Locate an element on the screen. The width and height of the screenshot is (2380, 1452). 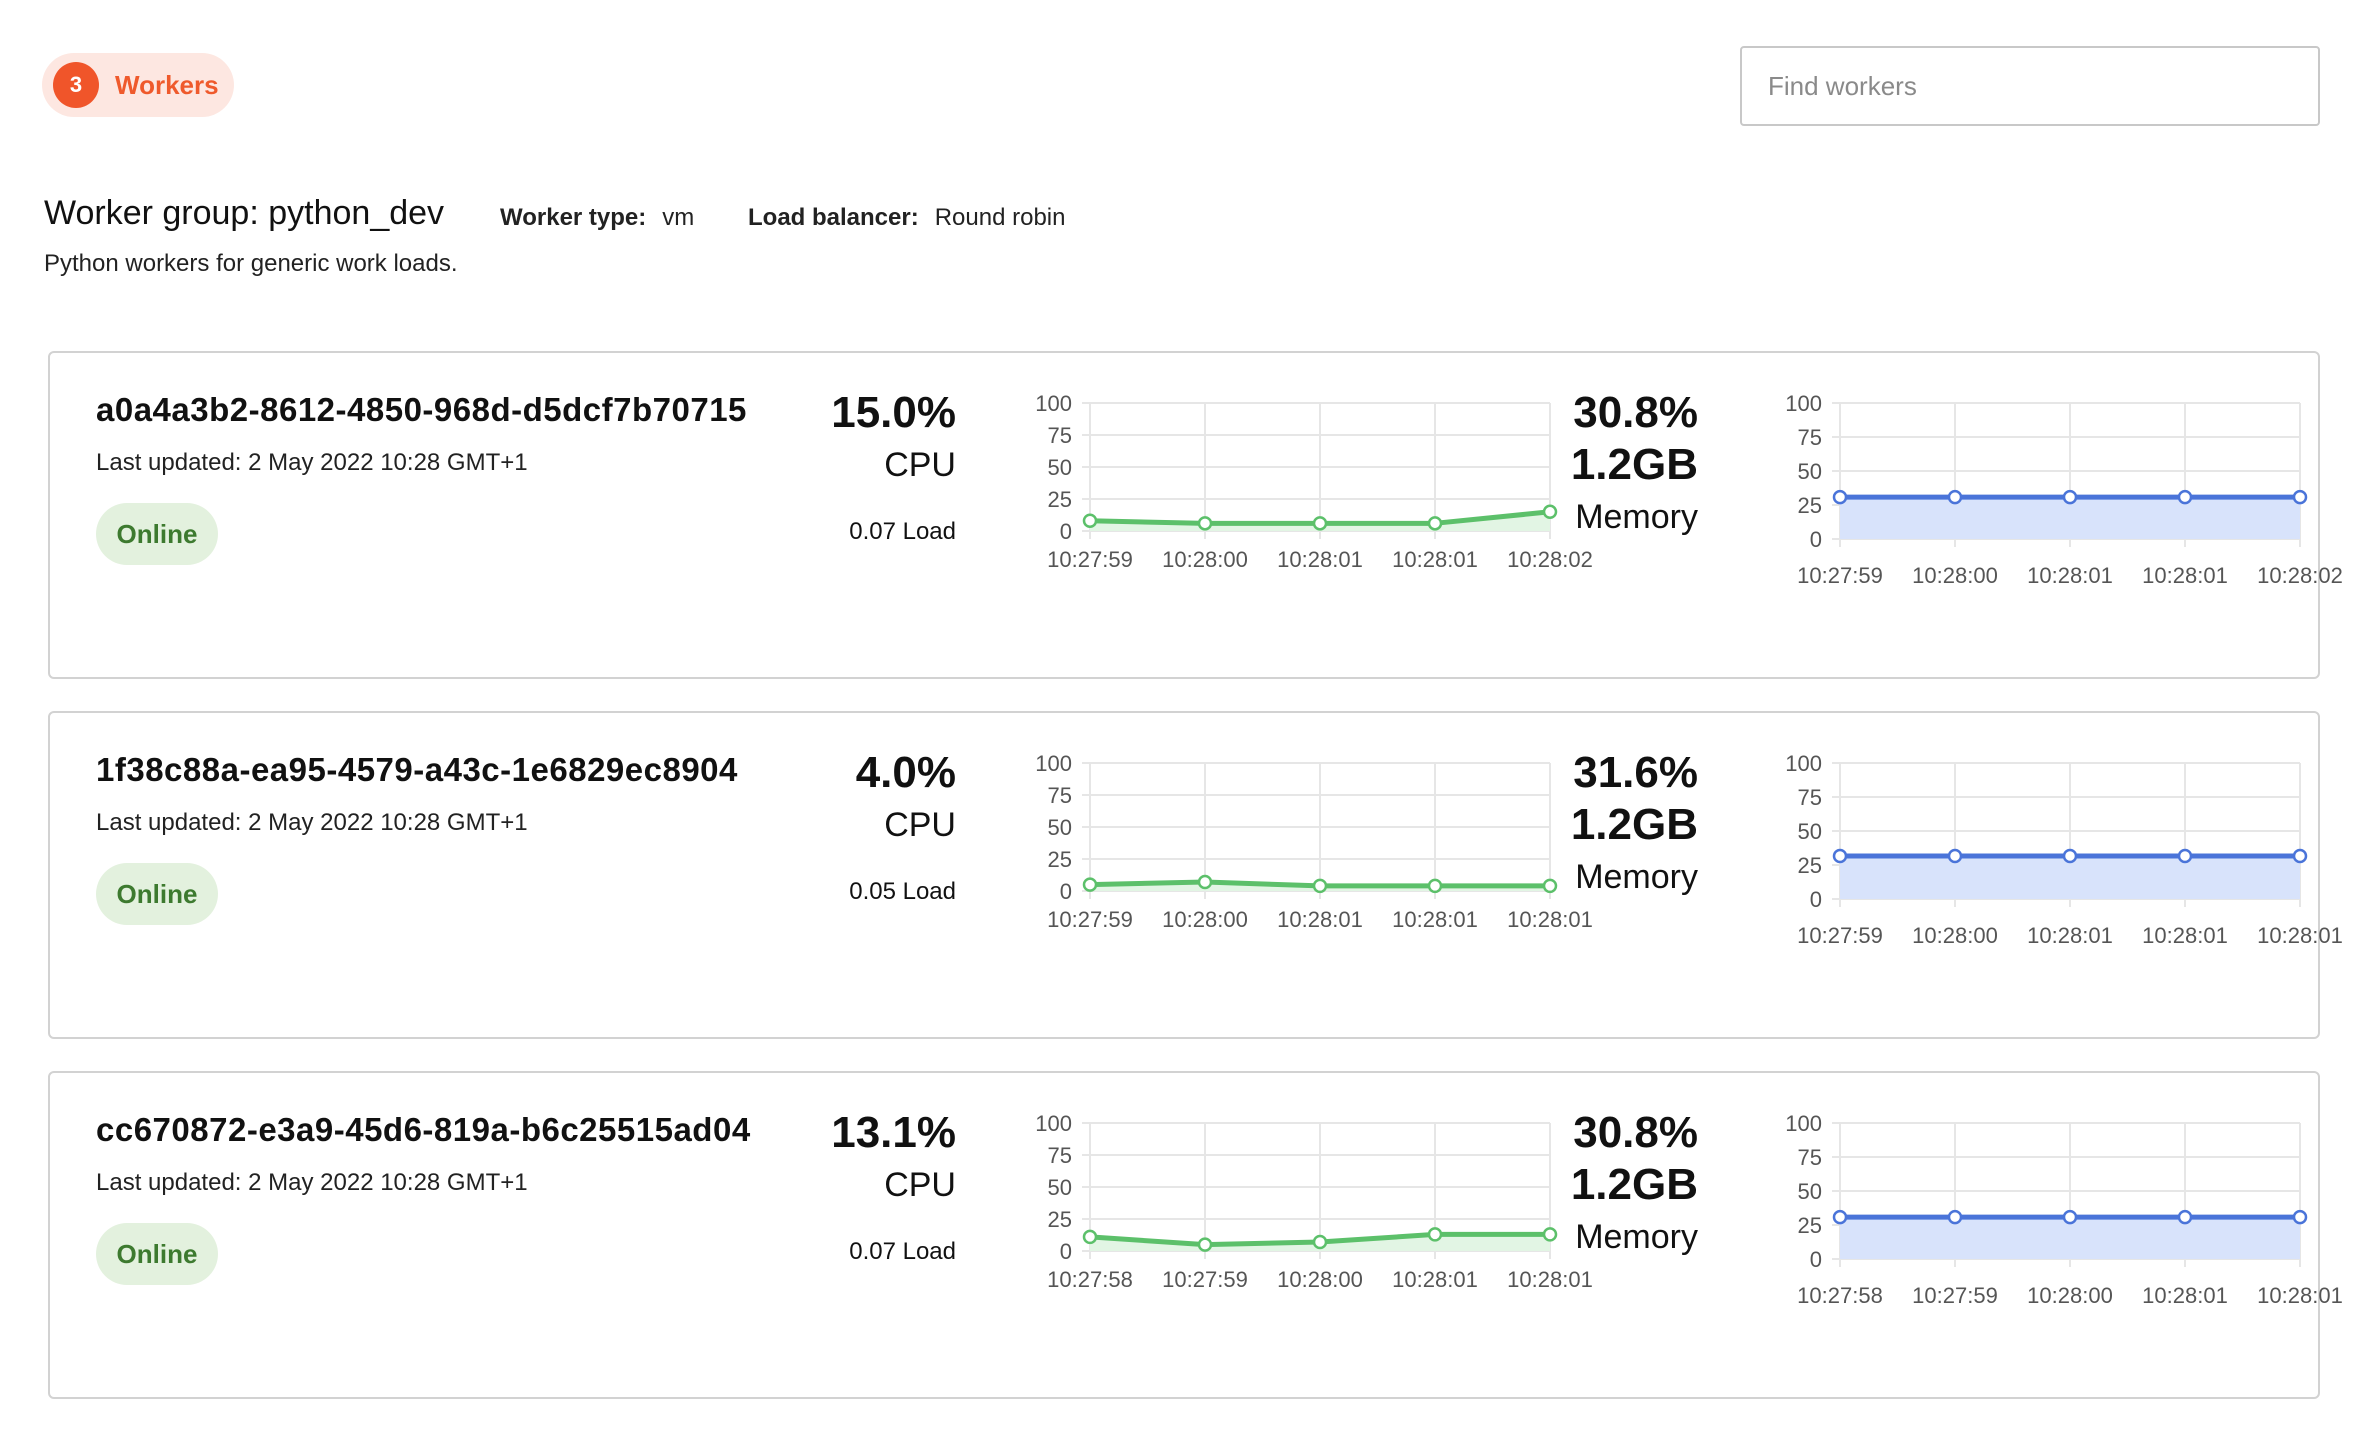
worker-group-description: Python workers for generic work loads. is located at coordinates (251, 263).